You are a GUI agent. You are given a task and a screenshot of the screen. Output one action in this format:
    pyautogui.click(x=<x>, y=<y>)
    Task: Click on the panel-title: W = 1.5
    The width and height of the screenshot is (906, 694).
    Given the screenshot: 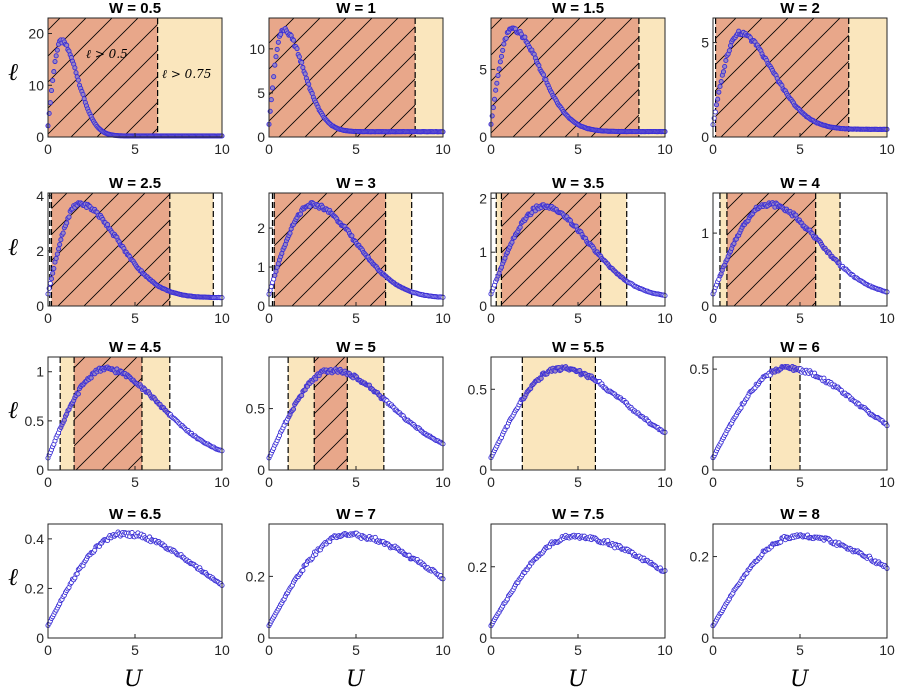 What is the action you would take?
    pyautogui.click(x=578, y=8)
    